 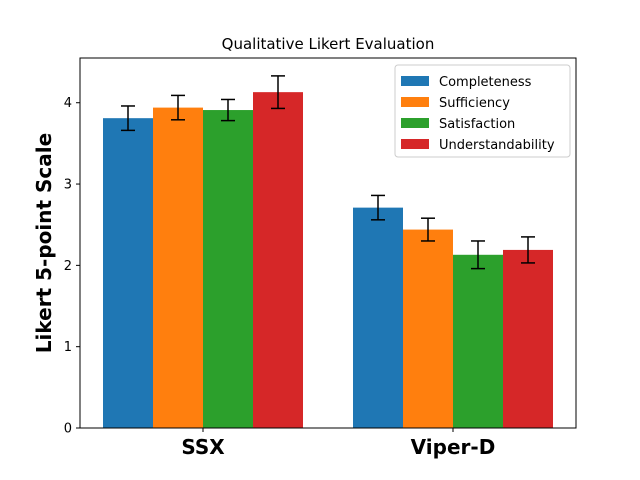 What do you see at coordinates (228, 269) in the screenshot?
I see `bar-satisfaction-ssx` at bounding box center [228, 269].